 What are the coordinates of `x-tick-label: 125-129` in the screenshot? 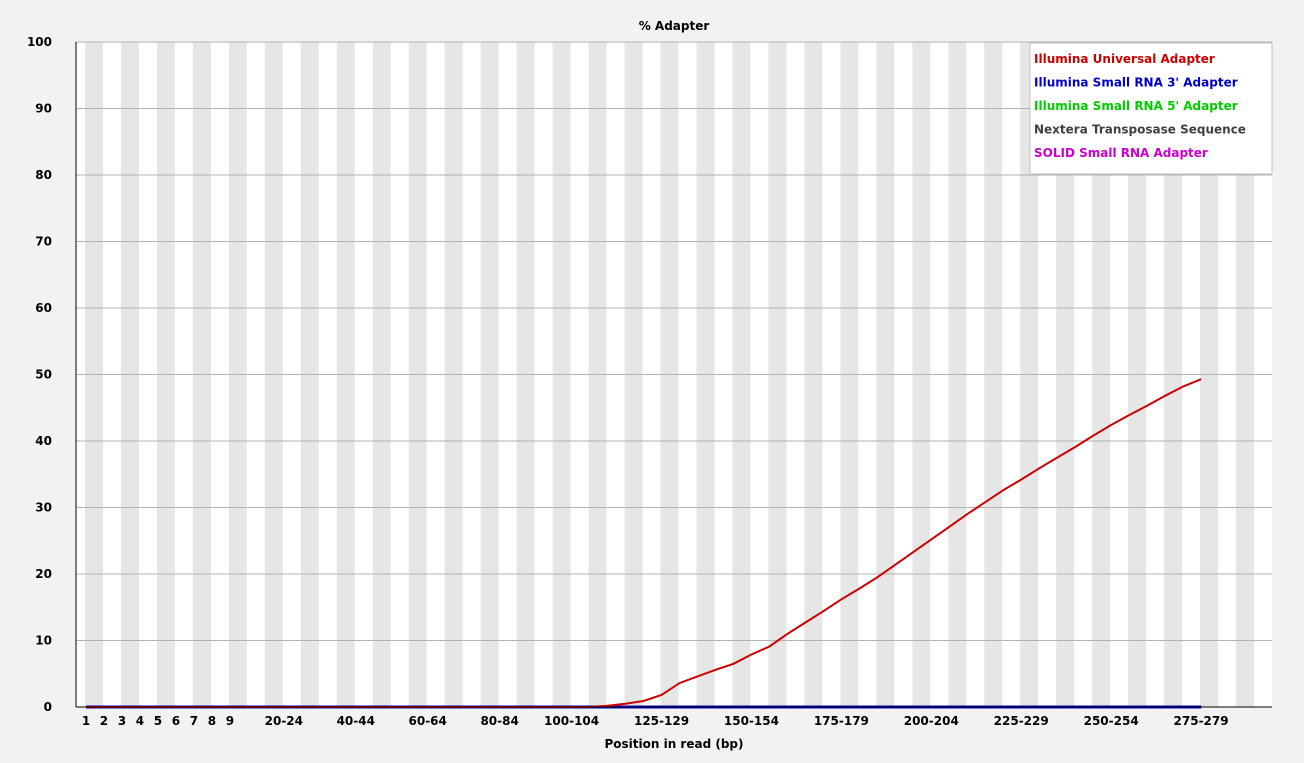 It's located at (661, 721).